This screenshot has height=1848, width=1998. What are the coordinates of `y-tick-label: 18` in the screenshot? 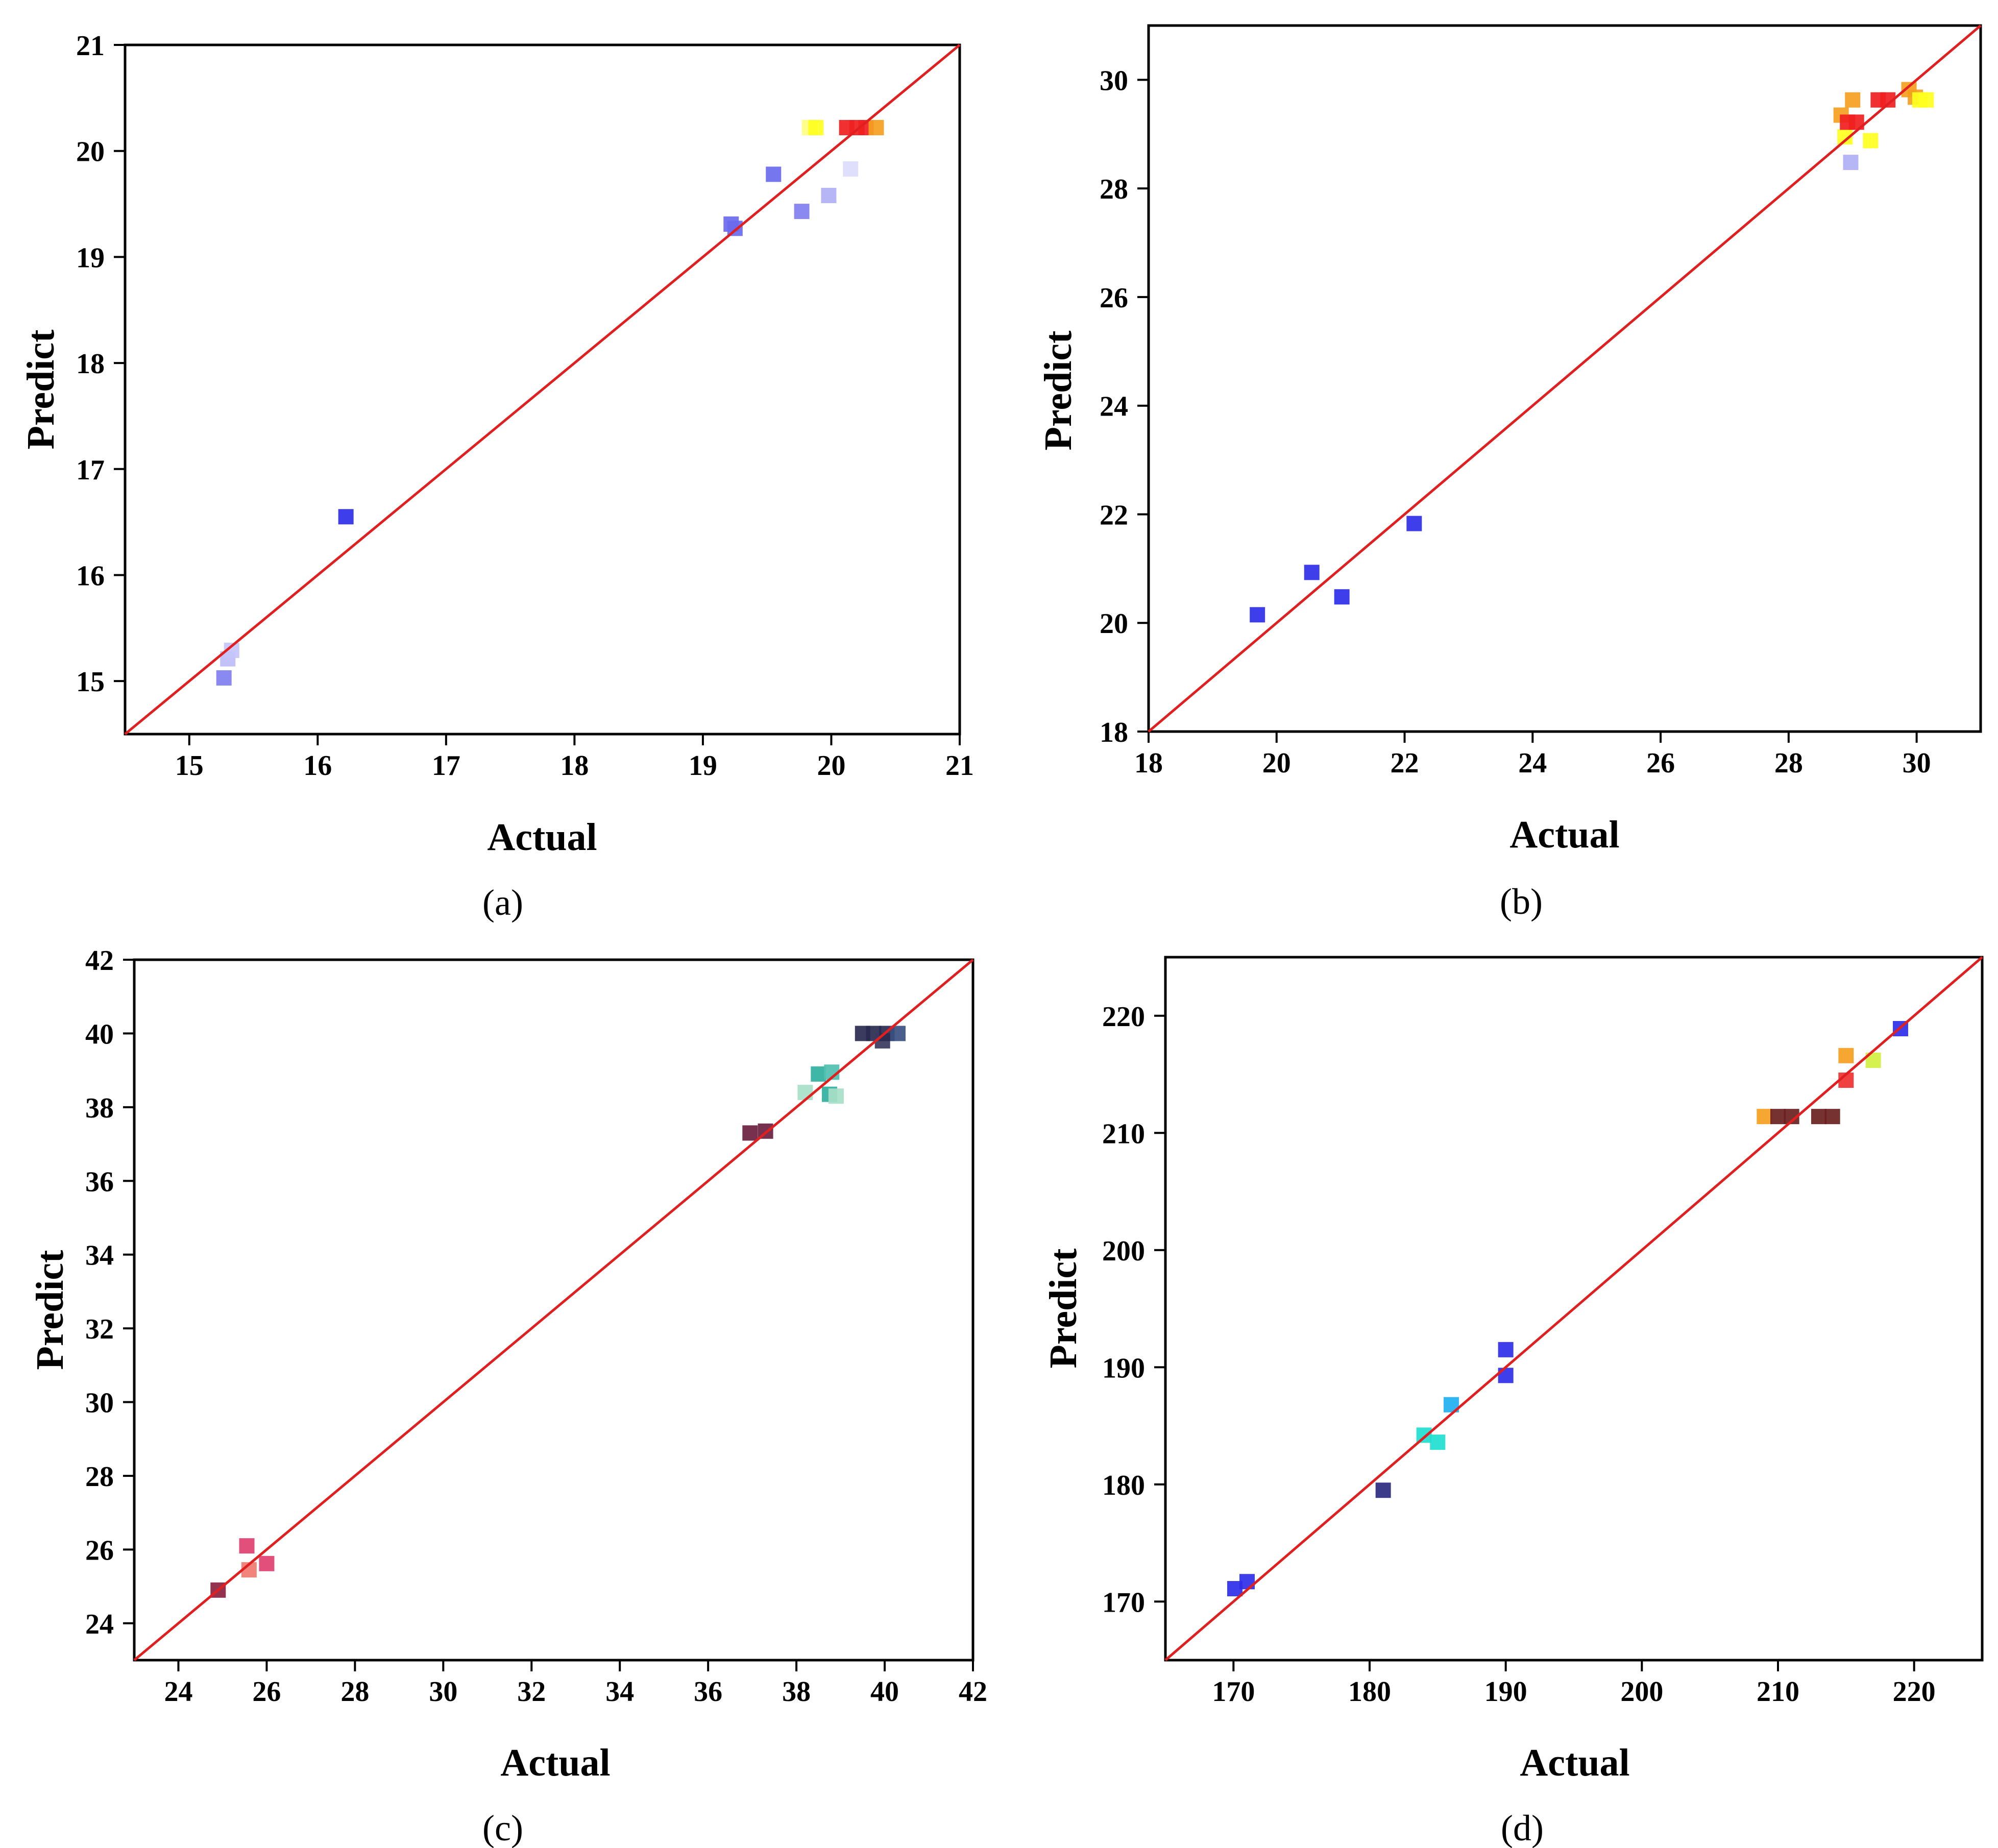 It's located at (90, 364).